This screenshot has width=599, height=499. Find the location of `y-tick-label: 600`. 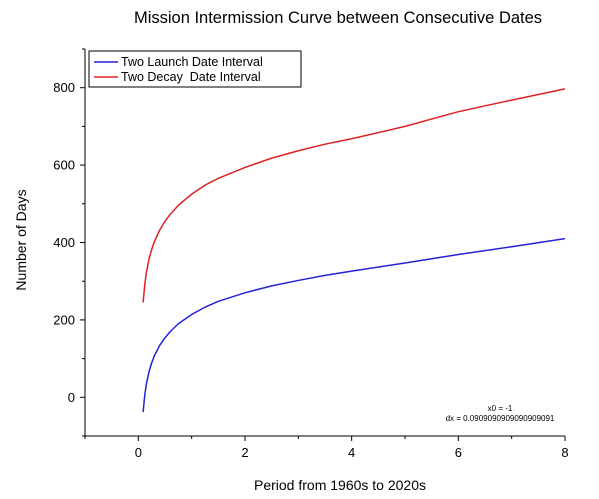

y-tick-label: 600 is located at coordinates (64, 165).